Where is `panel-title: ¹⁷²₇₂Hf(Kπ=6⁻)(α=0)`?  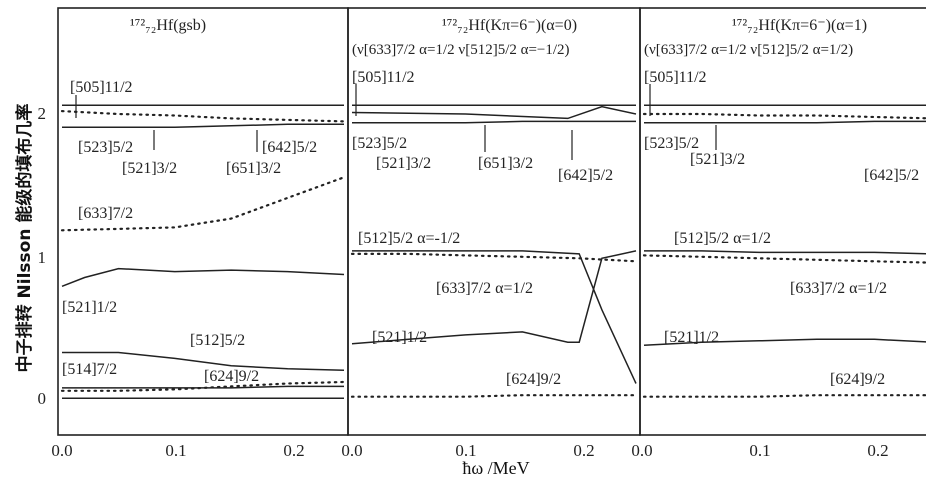
panel-title: ¹⁷²₇₂Hf(Kπ=6⁻)(α=0) is located at coordinates (509, 25).